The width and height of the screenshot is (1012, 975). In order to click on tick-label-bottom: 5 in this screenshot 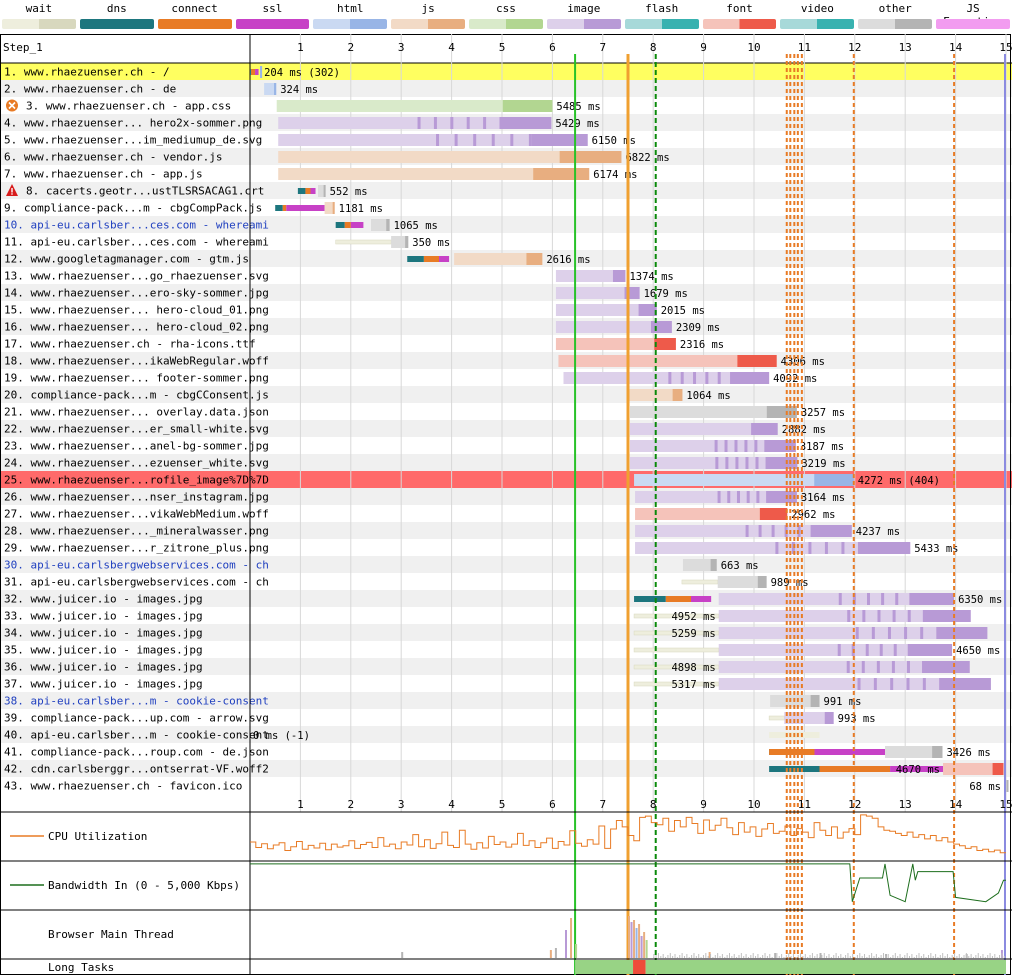, I will do `click(502, 804)`.